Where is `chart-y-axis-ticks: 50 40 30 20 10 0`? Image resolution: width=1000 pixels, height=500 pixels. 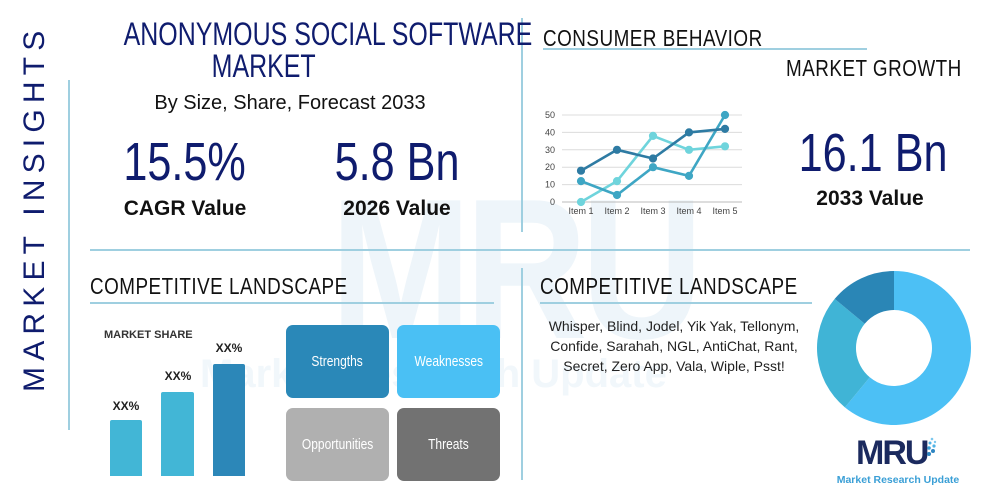
chart-y-axis-ticks: 50 40 30 20 10 0 is located at coordinates (550, 158).